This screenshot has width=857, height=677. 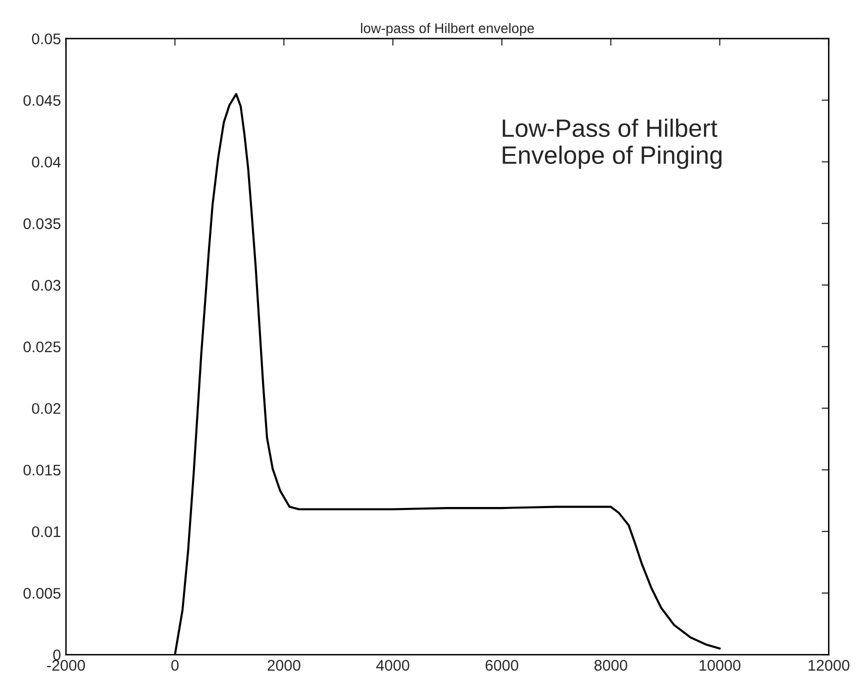 What do you see at coordinates (502, 665) in the screenshot?
I see `x-tick-label: 6000` at bounding box center [502, 665].